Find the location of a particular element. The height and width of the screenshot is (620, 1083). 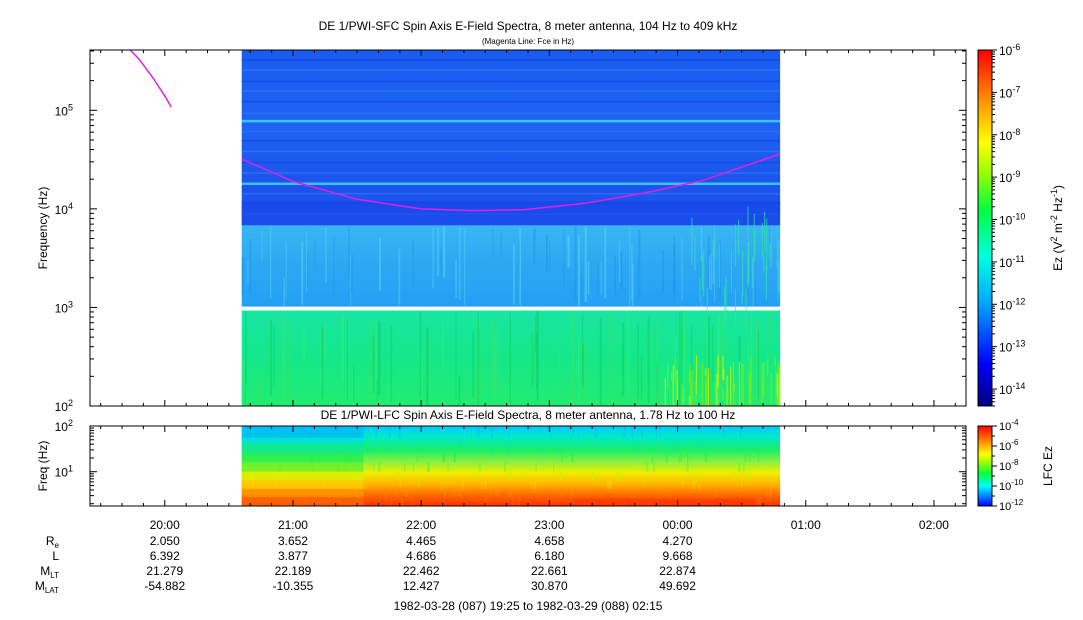

ephemeris-value: 4.658 is located at coordinates (549, 541).